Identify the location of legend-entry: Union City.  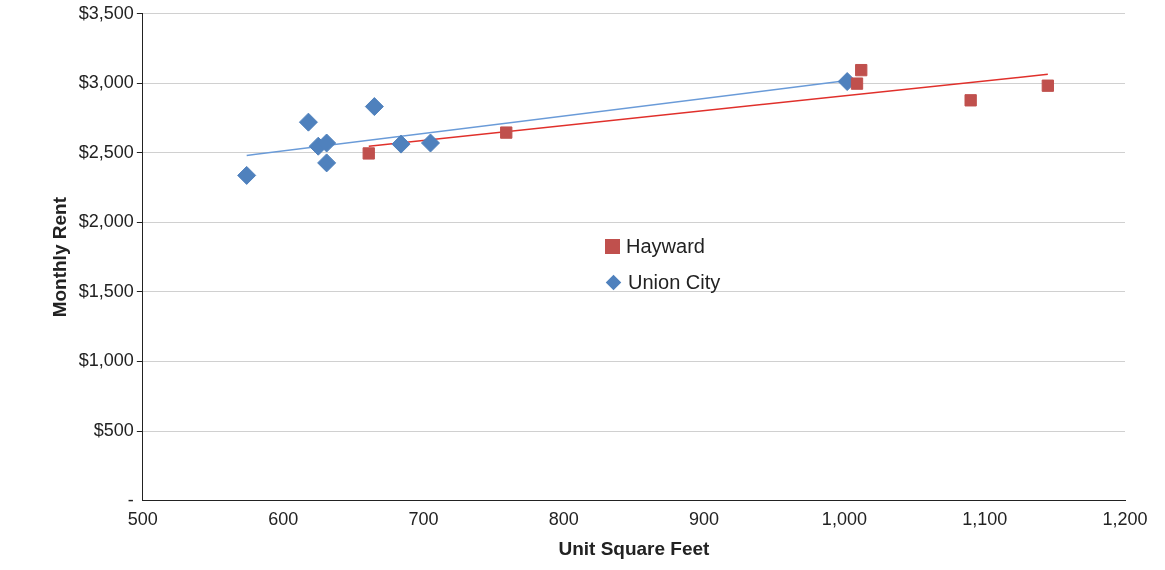
(663, 282).